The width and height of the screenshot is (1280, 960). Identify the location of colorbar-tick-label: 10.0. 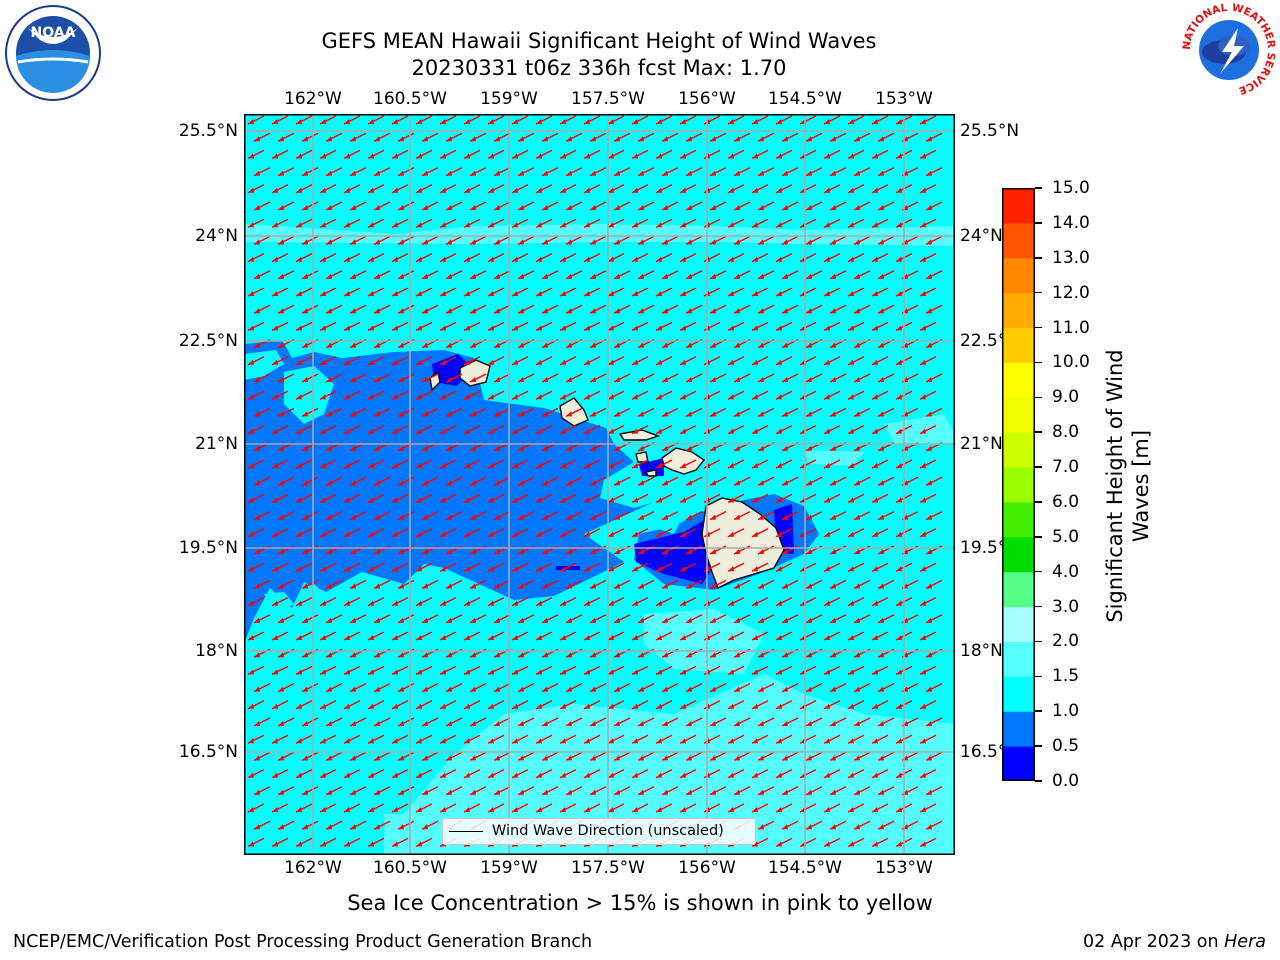
(1071, 362).